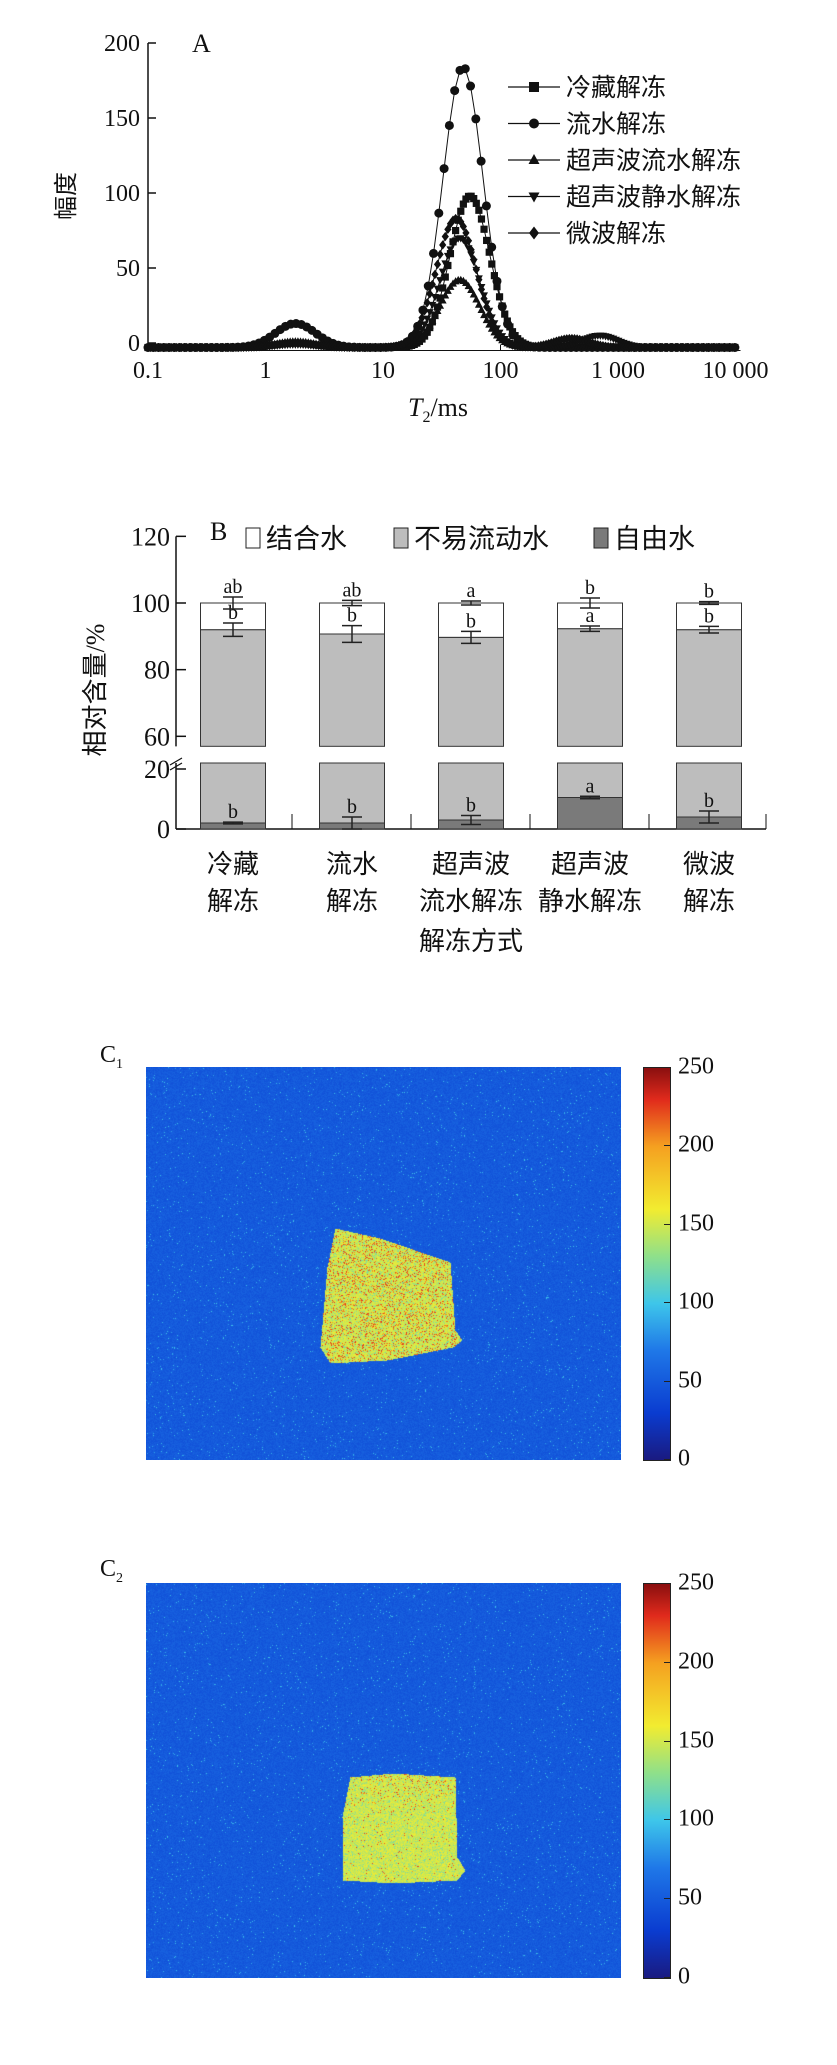 This screenshot has width=837, height=2065. What do you see at coordinates (201, 43) in the screenshot?
I see `panel-label-a: A` at bounding box center [201, 43].